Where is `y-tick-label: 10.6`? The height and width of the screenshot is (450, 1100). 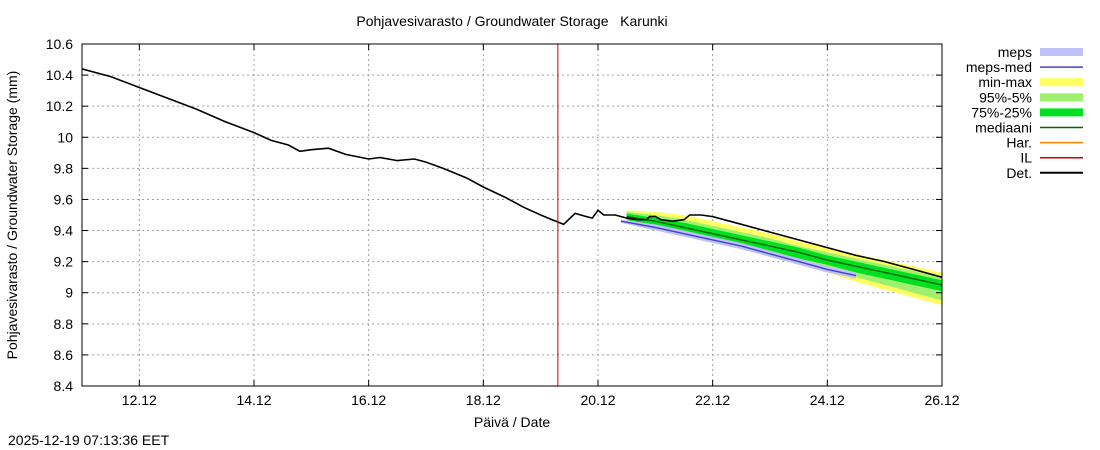 y-tick-label: 10.6 is located at coordinates (59, 44).